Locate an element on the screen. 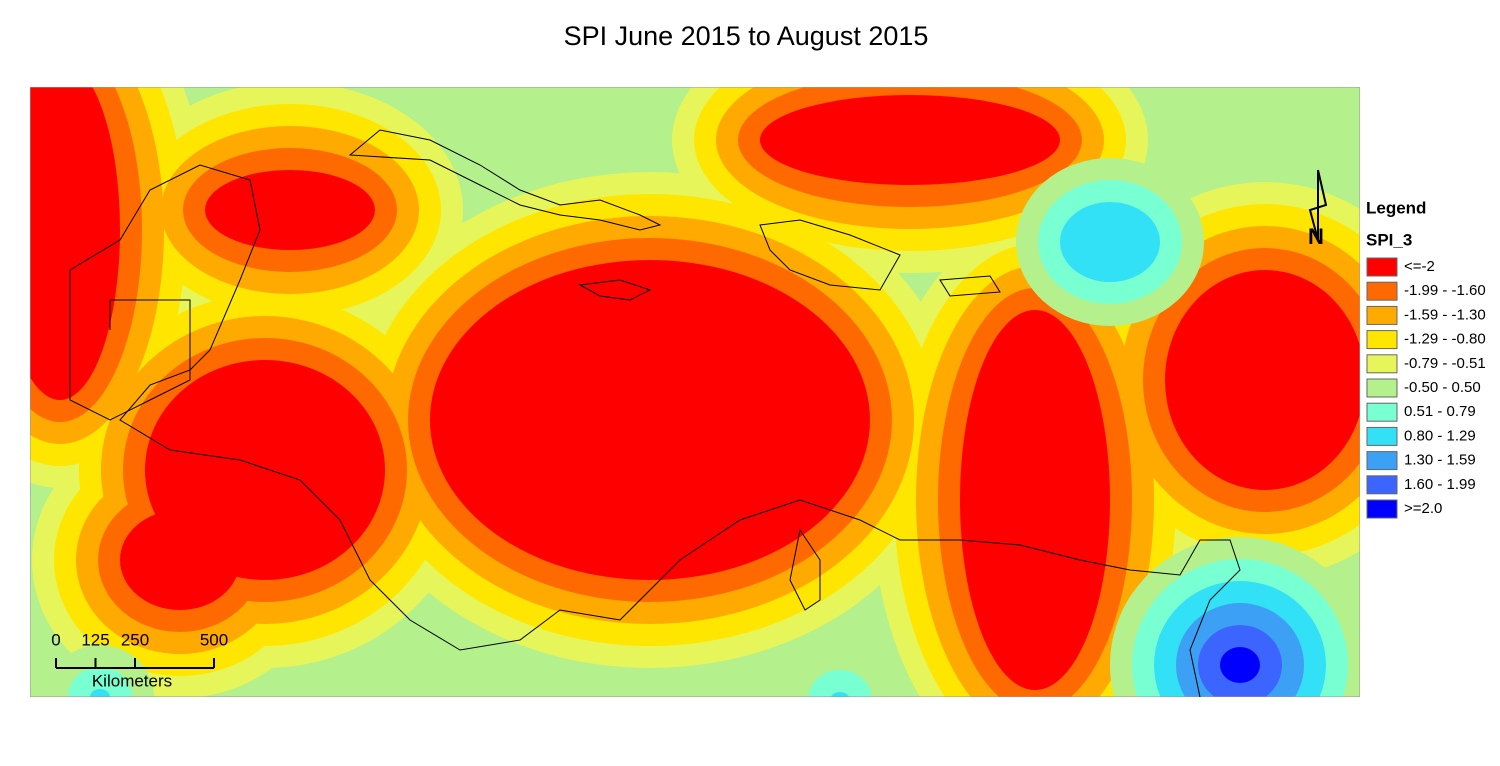 The image size is (1500, 766). legend-label: -1.59 - -1.30 is located at coordinates (1445, 314).